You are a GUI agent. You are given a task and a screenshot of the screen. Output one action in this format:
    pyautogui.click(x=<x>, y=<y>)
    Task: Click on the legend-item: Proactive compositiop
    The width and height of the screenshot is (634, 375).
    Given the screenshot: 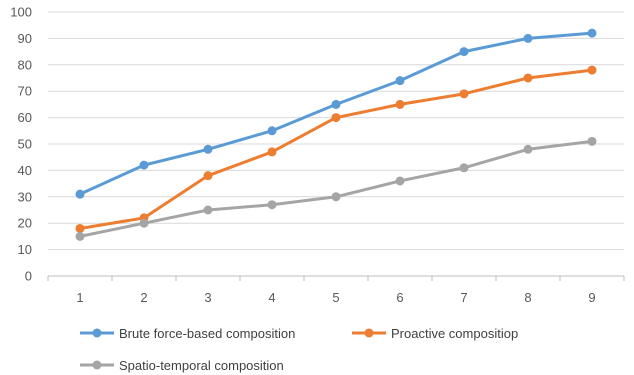 What is the action you would take?
    pyautogui.click(x=435, y=333)
    